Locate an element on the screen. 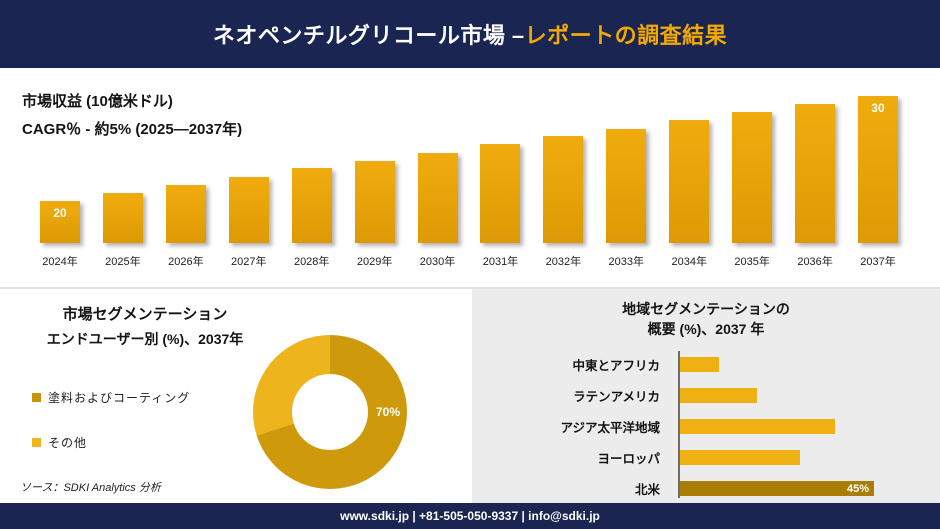 This screenshot has width=940, height=529. regional-bar-row: ラテンアメリカ is located at coordinates (705, 395).